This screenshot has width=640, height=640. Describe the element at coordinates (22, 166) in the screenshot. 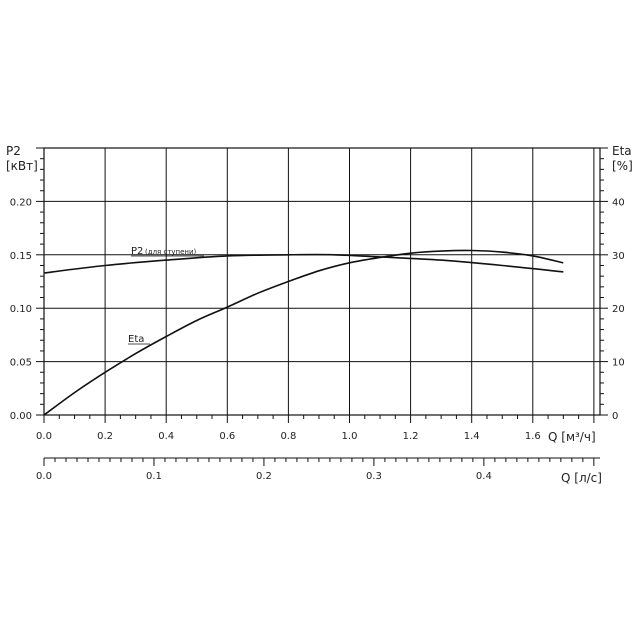

I see `left-axis-title-line2: [кВт]` at that location.